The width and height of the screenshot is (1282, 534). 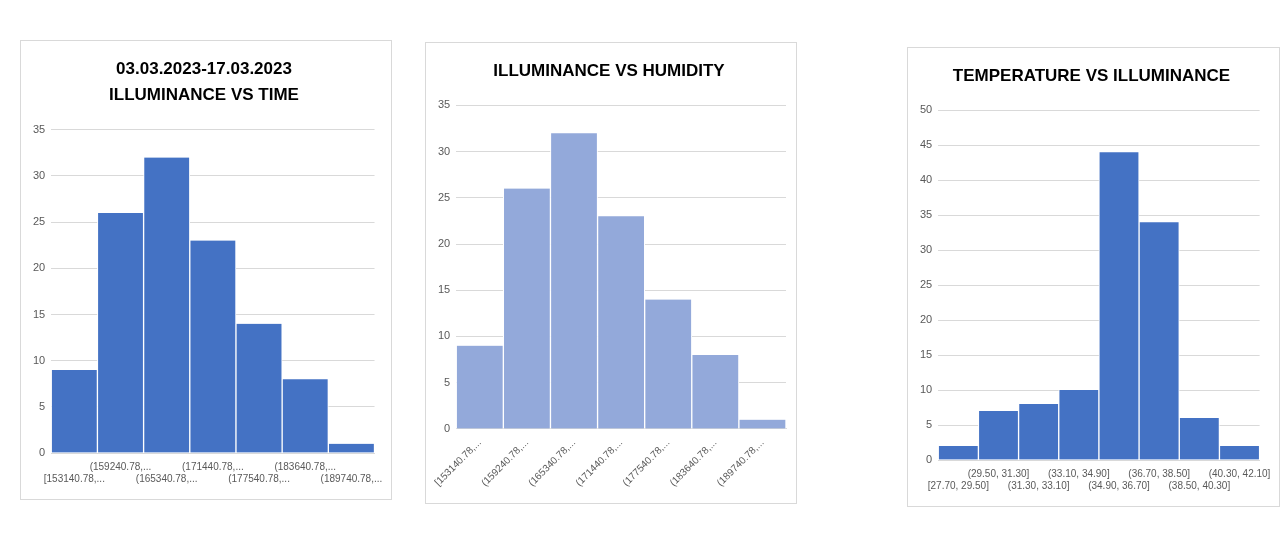 I want to click on x-tick-label: (40.30, 42.10], so click(x=1239, y=473).